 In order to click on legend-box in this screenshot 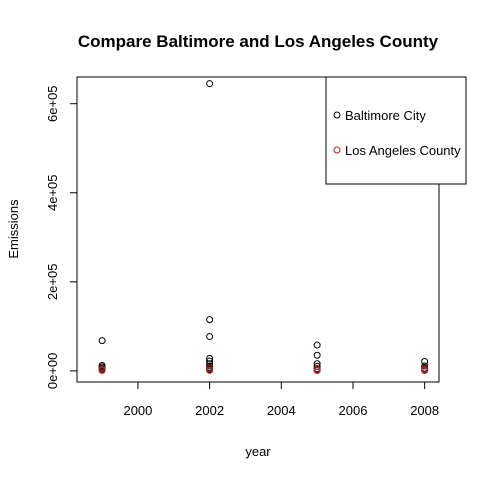, I will do `click(396, 130)`.